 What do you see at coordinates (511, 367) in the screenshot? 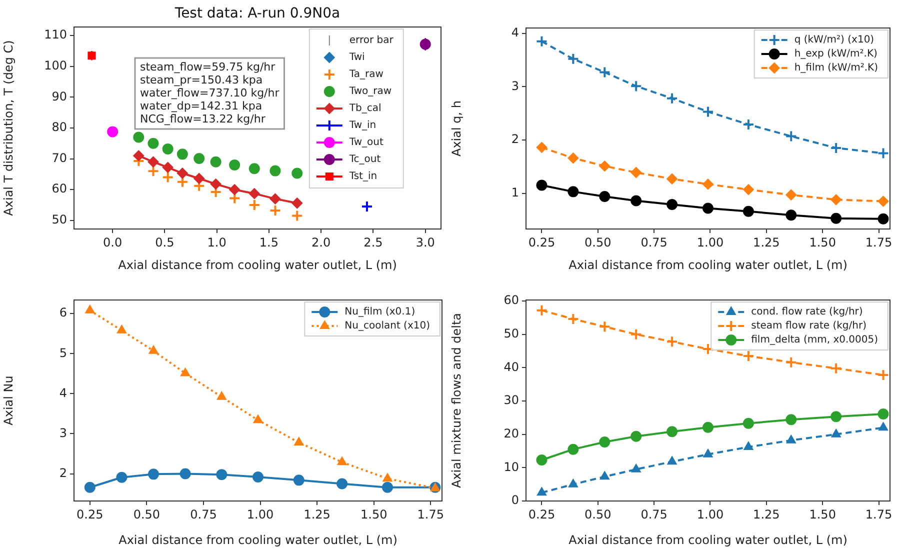
I see `y-tick-label: 40` at bounding box center [511, 367].